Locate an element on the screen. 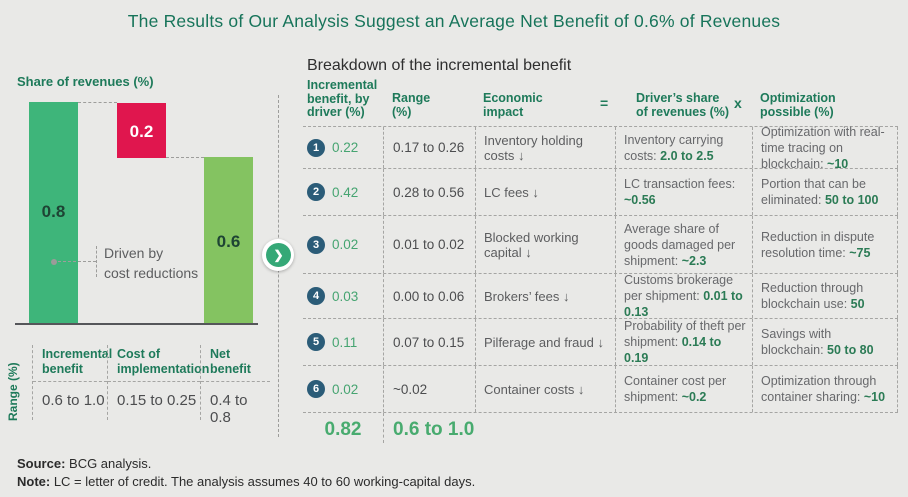 This screenshot has width=908, height=497. range-cell: 0.00 to 0.06 is located at coordinates (429, 296).